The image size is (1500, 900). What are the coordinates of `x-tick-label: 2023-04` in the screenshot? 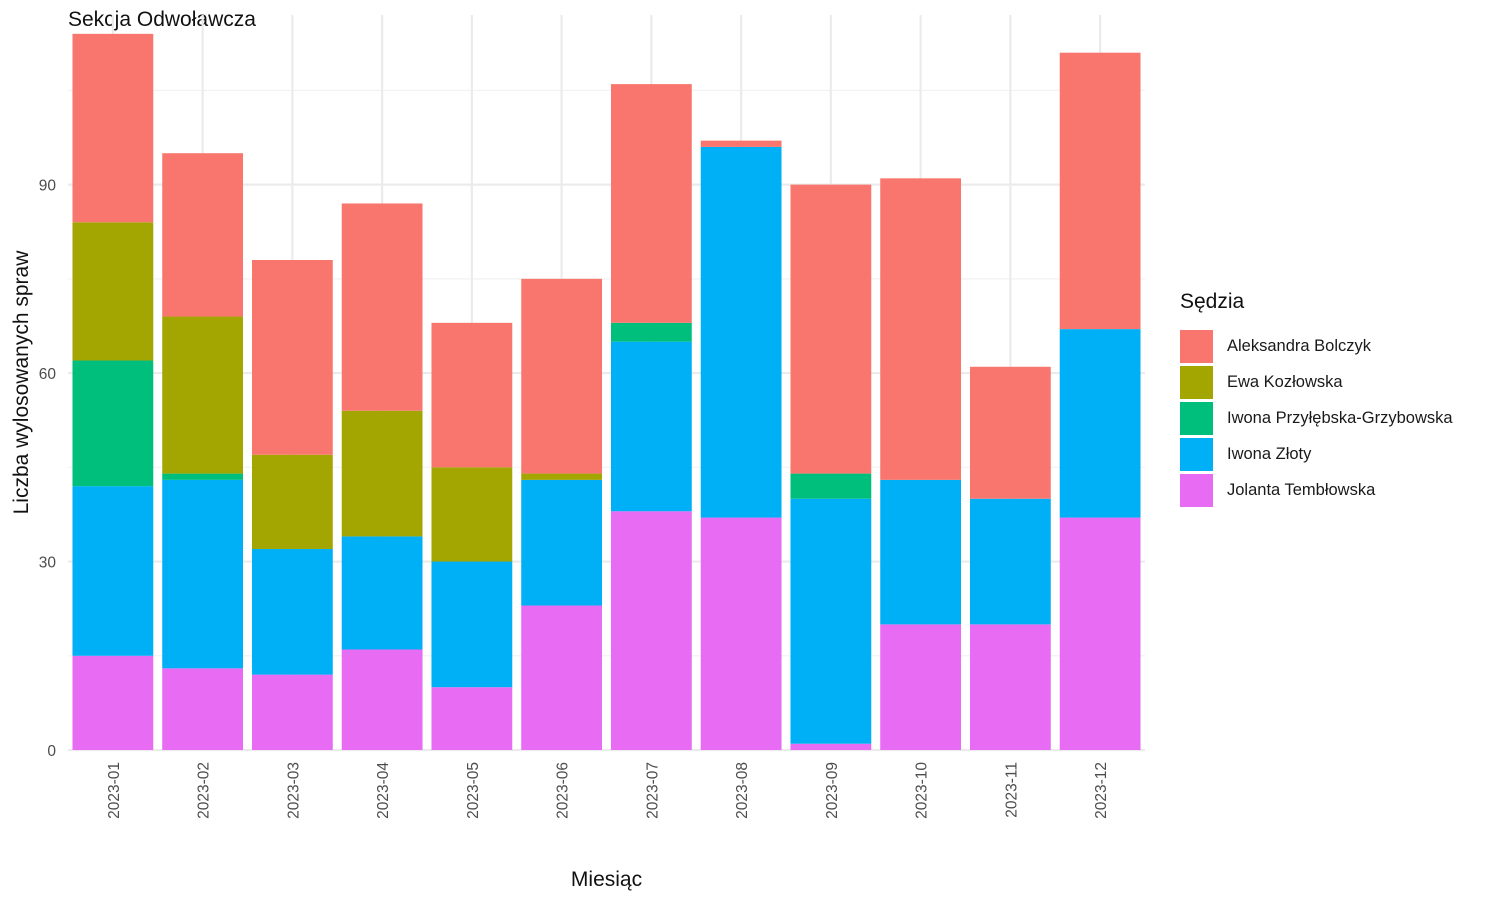 It's located at (383, 790).